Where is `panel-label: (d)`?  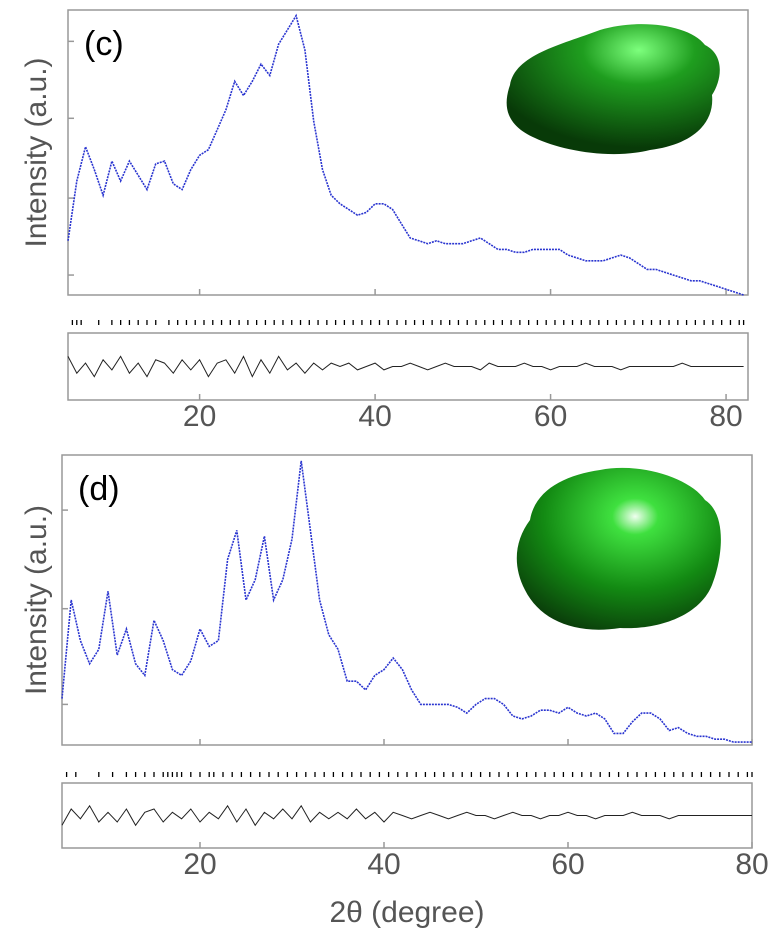 panel-label: (d) is located at coordinates (99, 489).